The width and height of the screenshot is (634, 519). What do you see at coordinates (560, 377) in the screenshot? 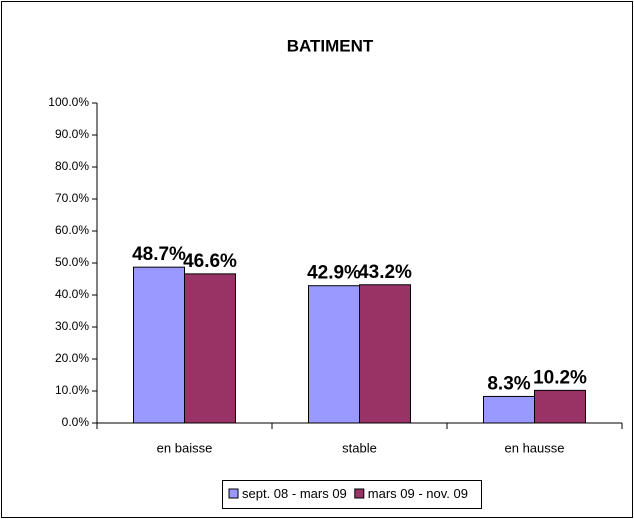
I see `data-label: 10.2%` at bounding box center [560, 377].